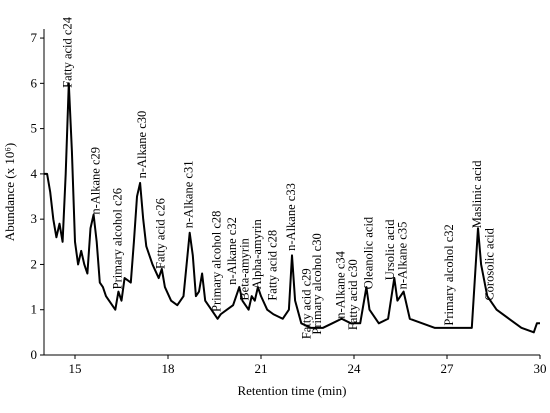 This screenshot has height=413, width=550. Describe the element at coordinates (317, 283) in the screenshot. I see `peak-label: Primary alcohol c30` at that location.